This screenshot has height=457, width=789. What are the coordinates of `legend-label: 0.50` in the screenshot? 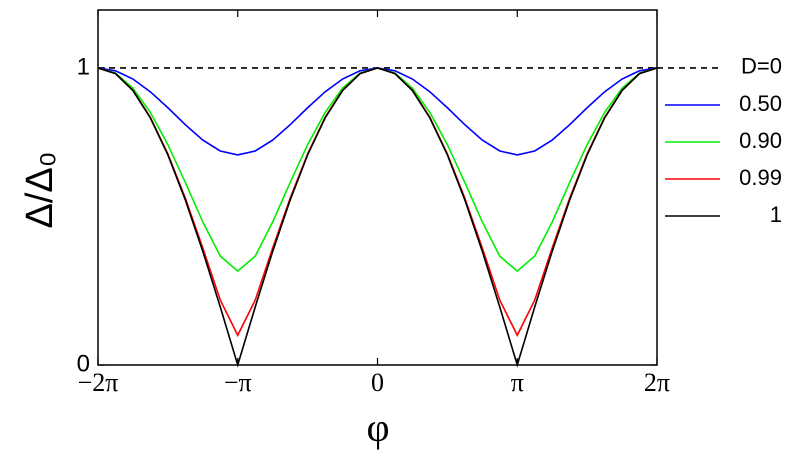 It's located at (760, 103).